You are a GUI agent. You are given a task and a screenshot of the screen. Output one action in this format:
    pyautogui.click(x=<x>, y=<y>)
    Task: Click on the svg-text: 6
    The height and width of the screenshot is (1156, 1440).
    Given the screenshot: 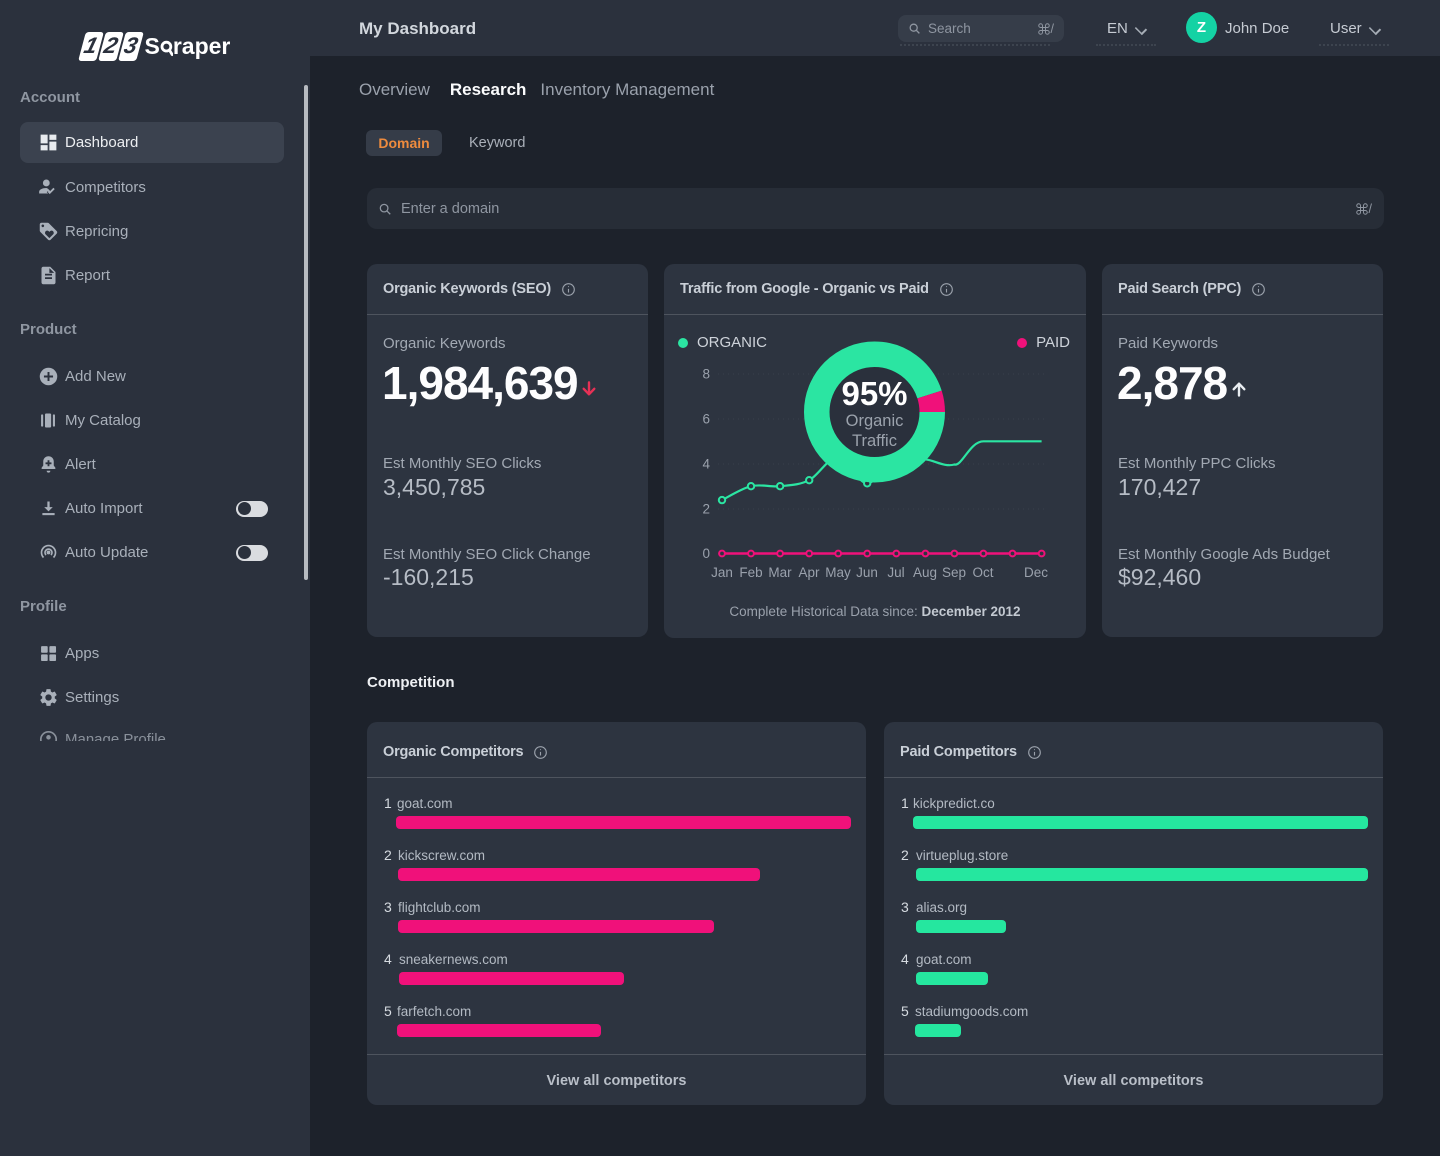 What is the action you would take?
    pyautogui.click(x=706, y=419)
    